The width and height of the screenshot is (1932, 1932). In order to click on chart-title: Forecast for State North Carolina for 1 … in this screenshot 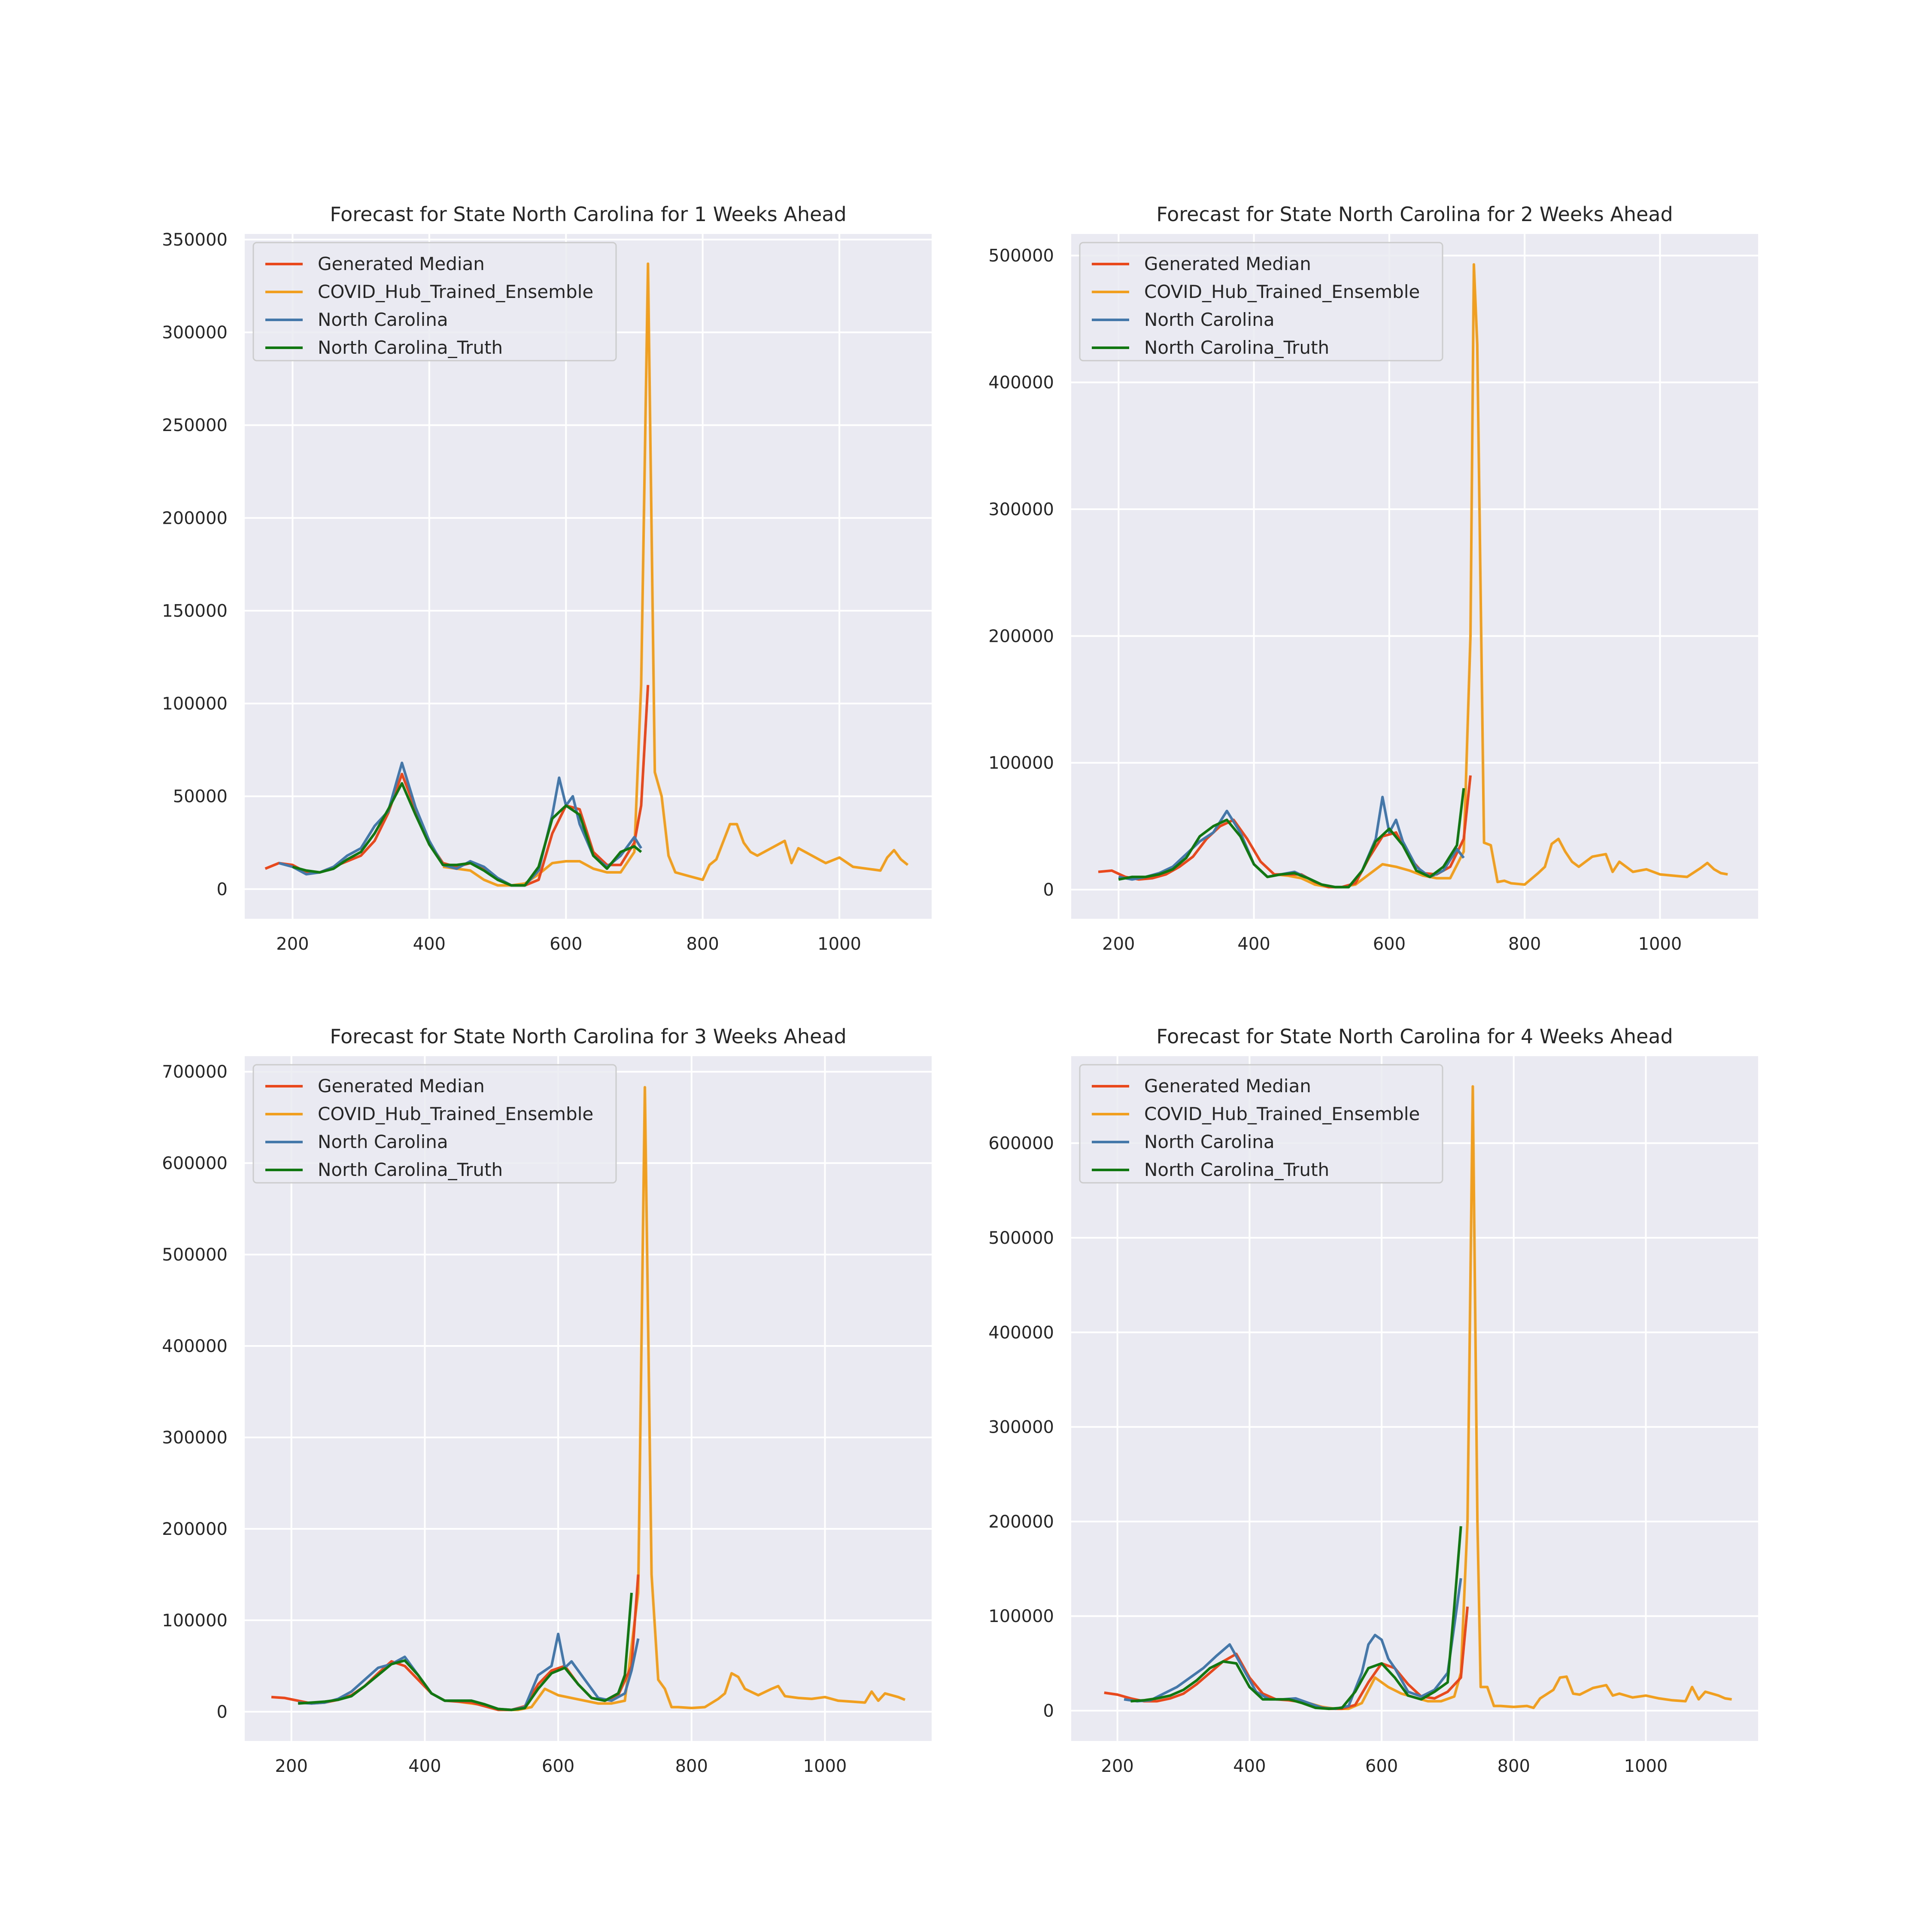, I will do `click(588, 214)`.